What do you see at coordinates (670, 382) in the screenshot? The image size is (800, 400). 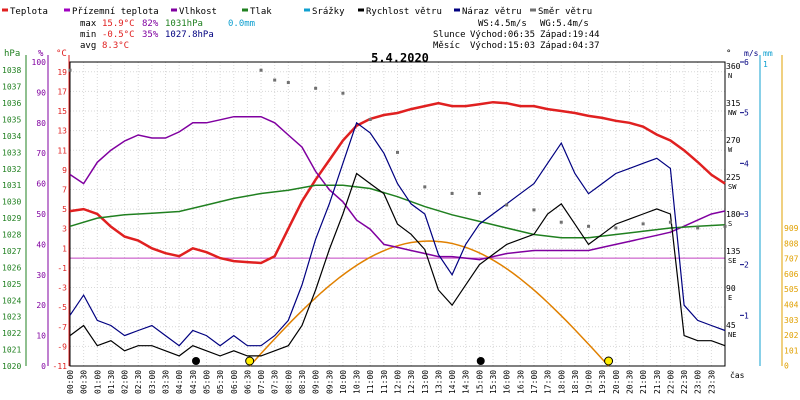 I see `x-tick-label: 22:00` at bounding box center [670, 382].